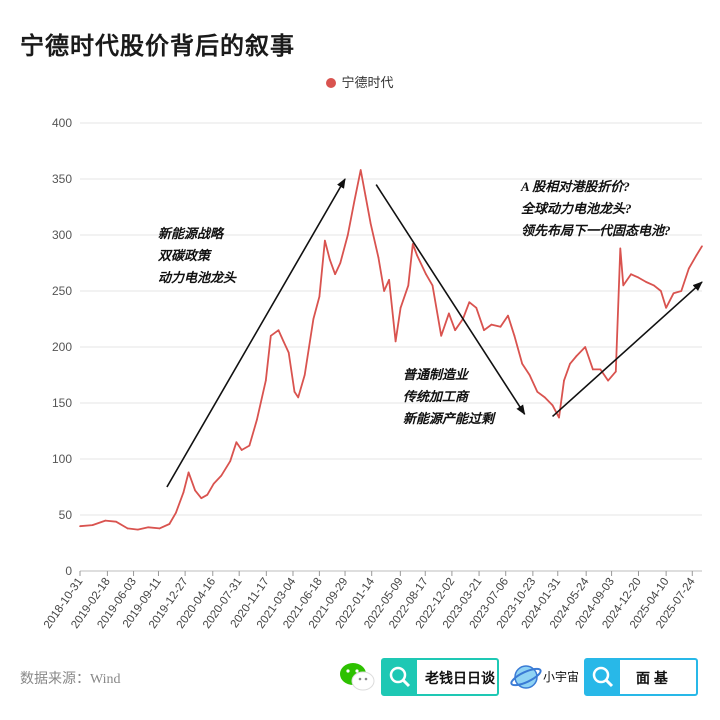 This screenshot has width=720, height=720. I want to click on y-tick-label: 350, so click(62, 179).